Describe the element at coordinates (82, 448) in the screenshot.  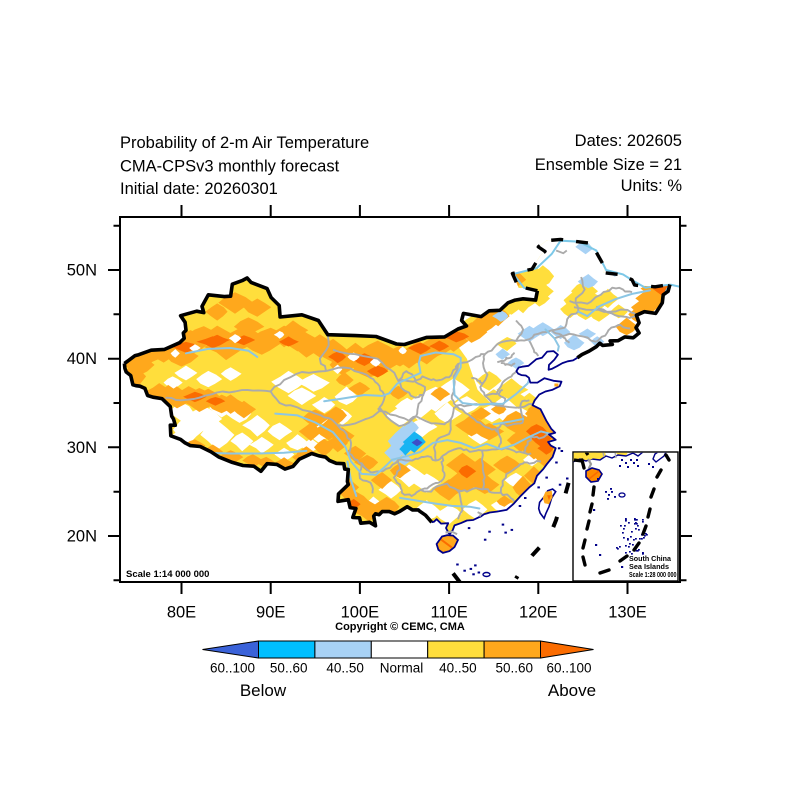
I see `svg-text: 30N` at that location.